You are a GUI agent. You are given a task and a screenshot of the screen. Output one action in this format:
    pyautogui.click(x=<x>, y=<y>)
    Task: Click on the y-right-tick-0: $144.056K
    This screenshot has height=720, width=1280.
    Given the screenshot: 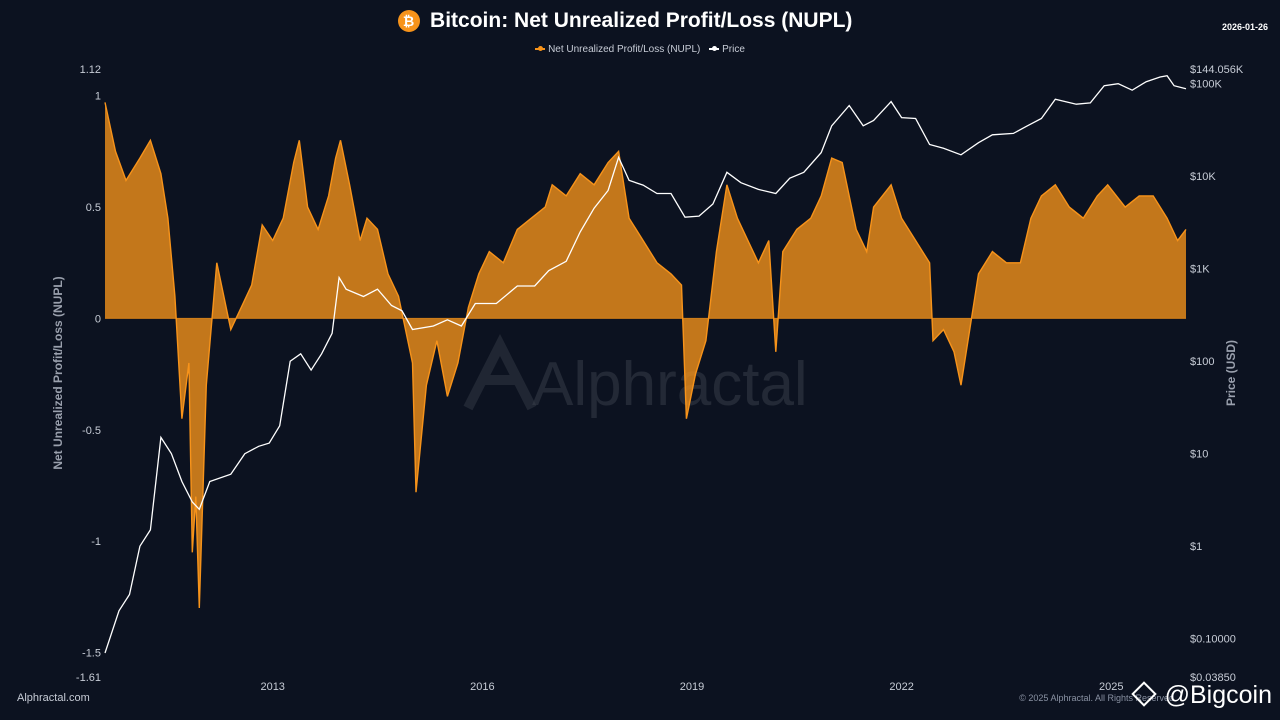 What is the action you would take?
    pyautogui.click(x=1217, y=70)
    